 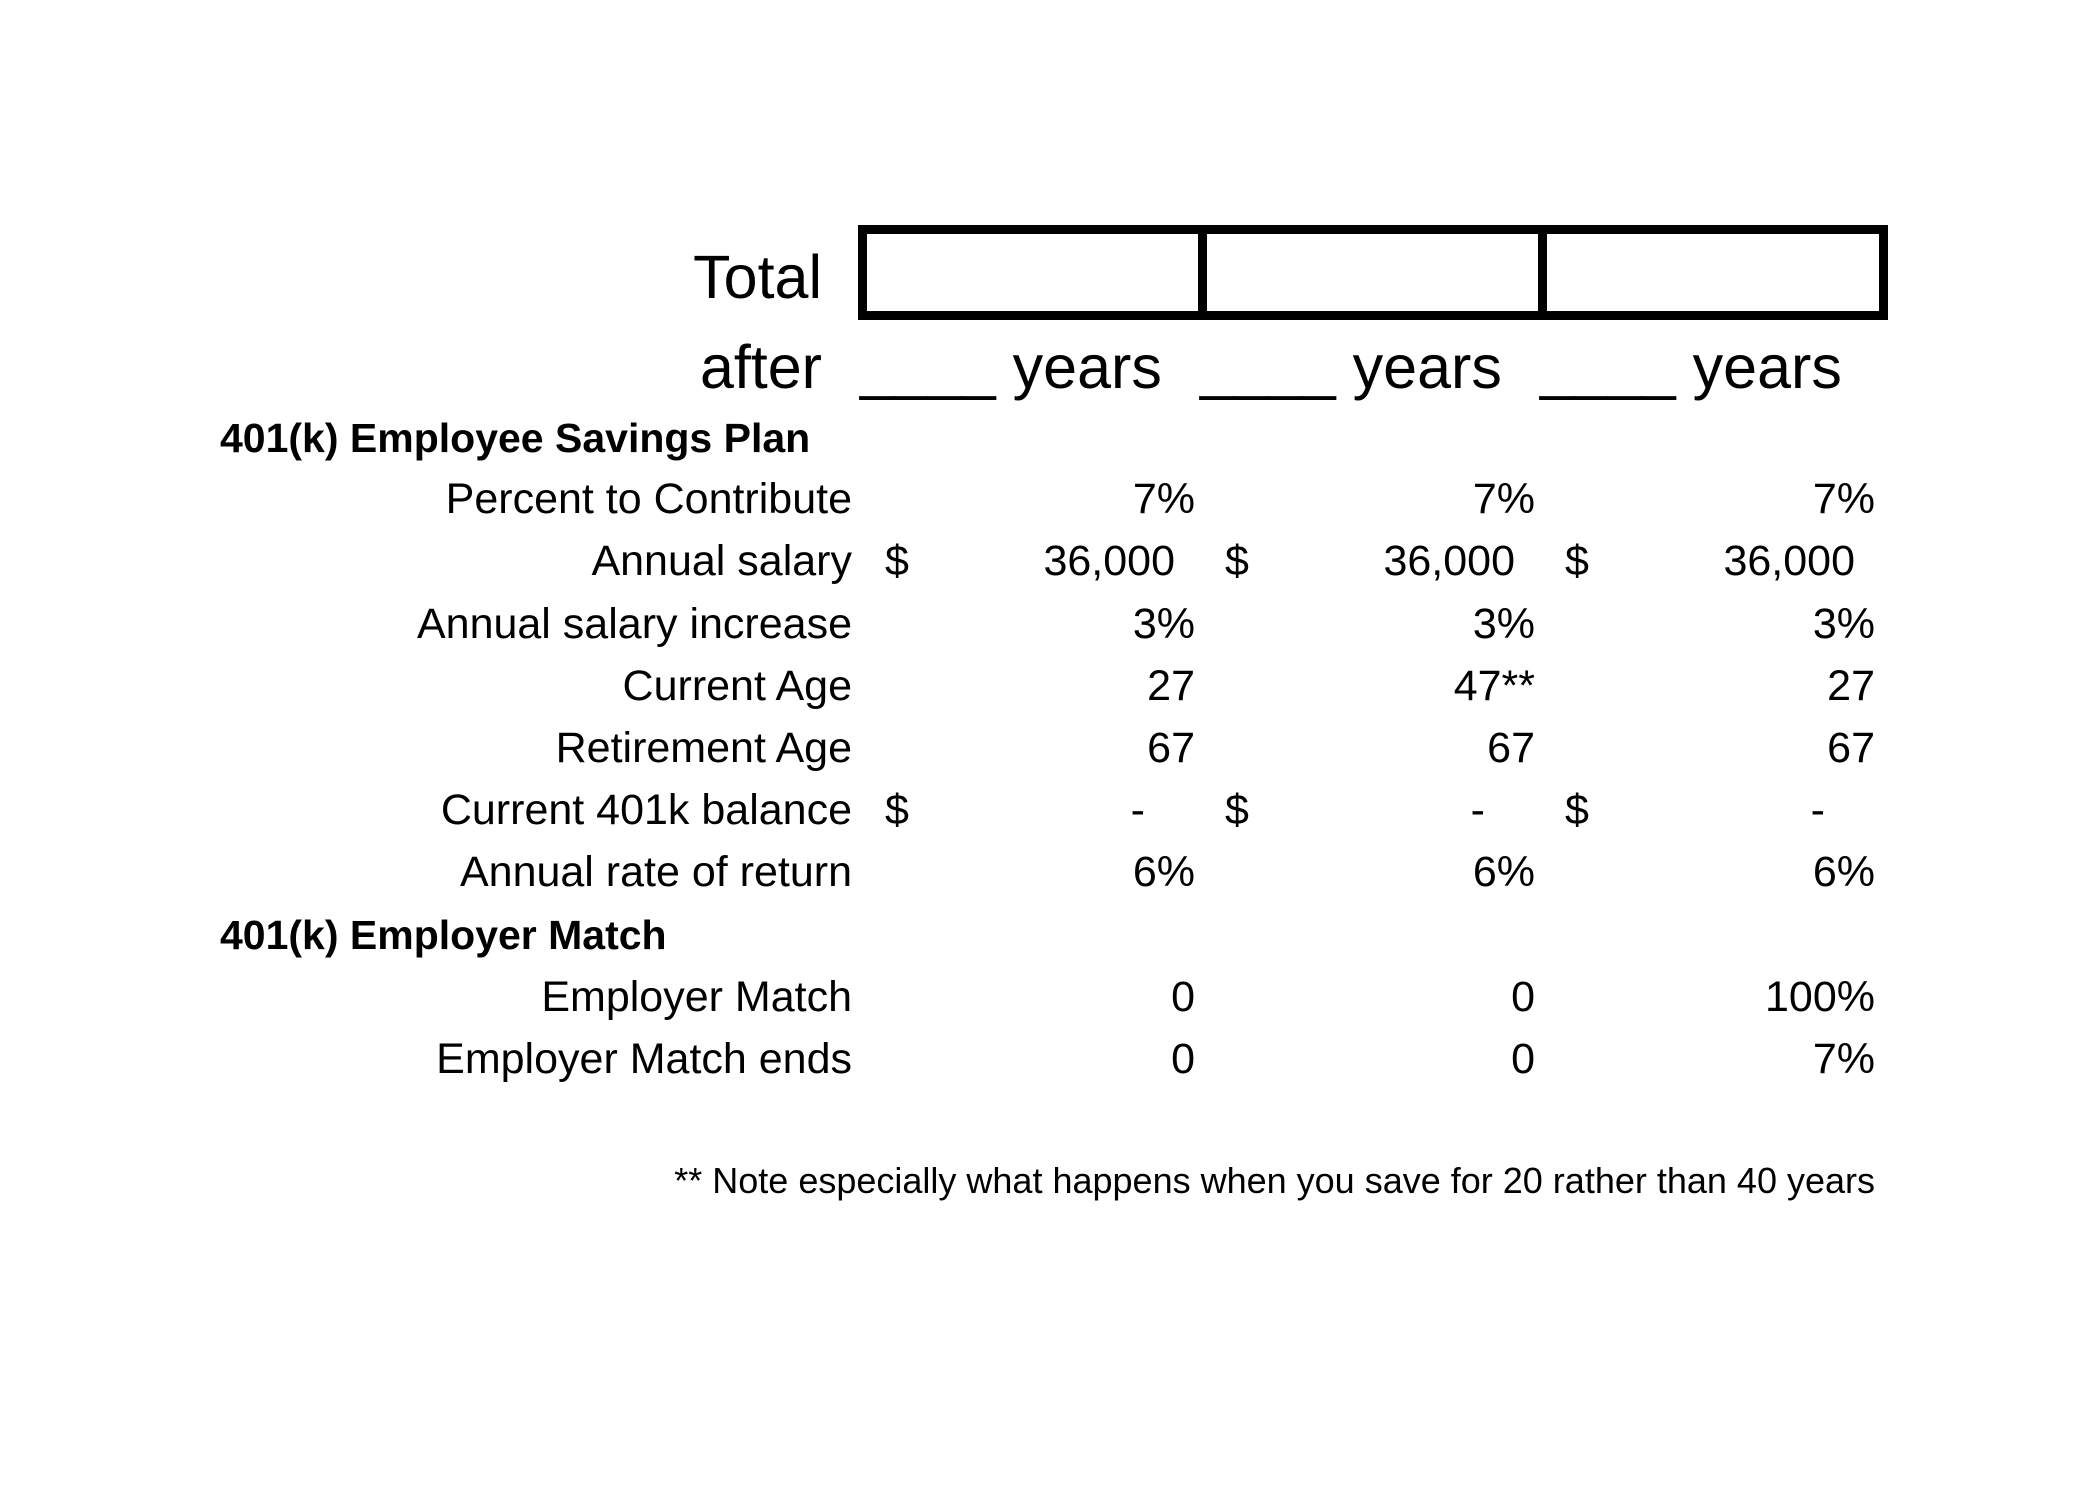 I want to click on row-label-retirement-age: Retirement Age, so click(x=703, y=748).